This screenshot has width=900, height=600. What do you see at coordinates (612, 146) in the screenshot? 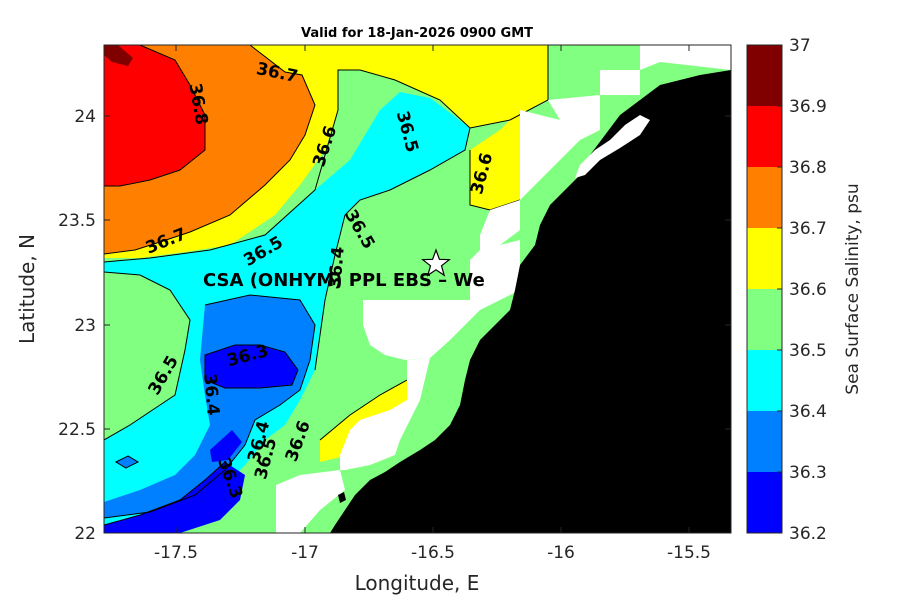
I see `coastal-bay` at bounding box center [612, 146].